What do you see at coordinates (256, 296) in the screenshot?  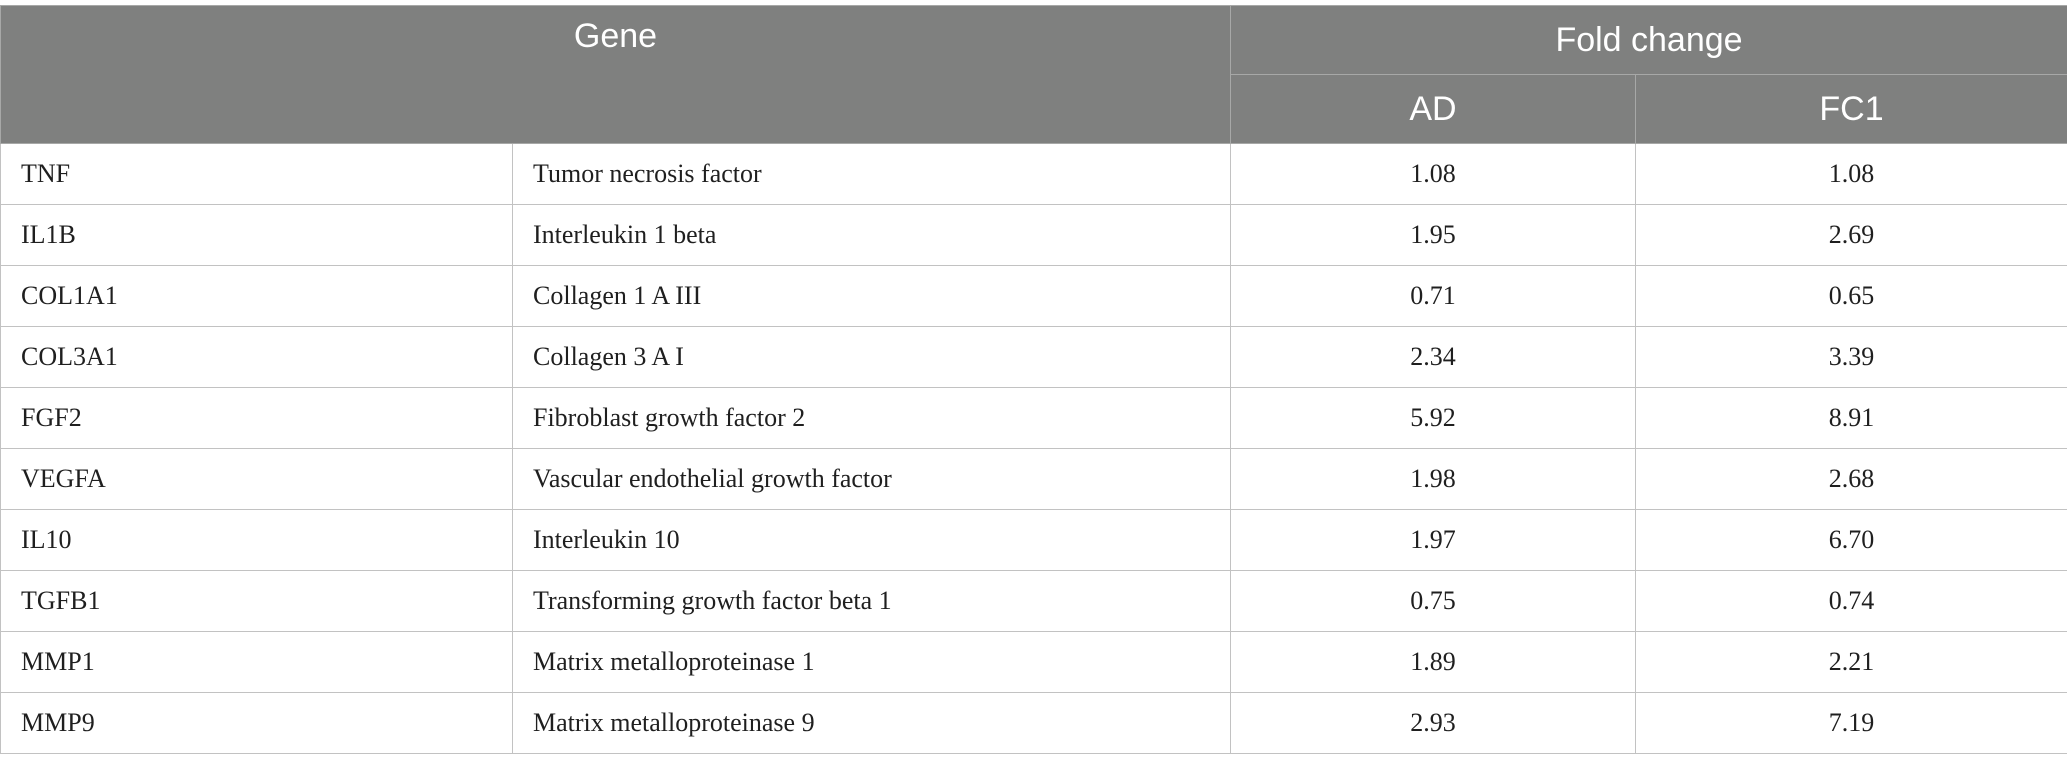 I see `gene-symbol: COL1A1` at bounding box center [256, 296].